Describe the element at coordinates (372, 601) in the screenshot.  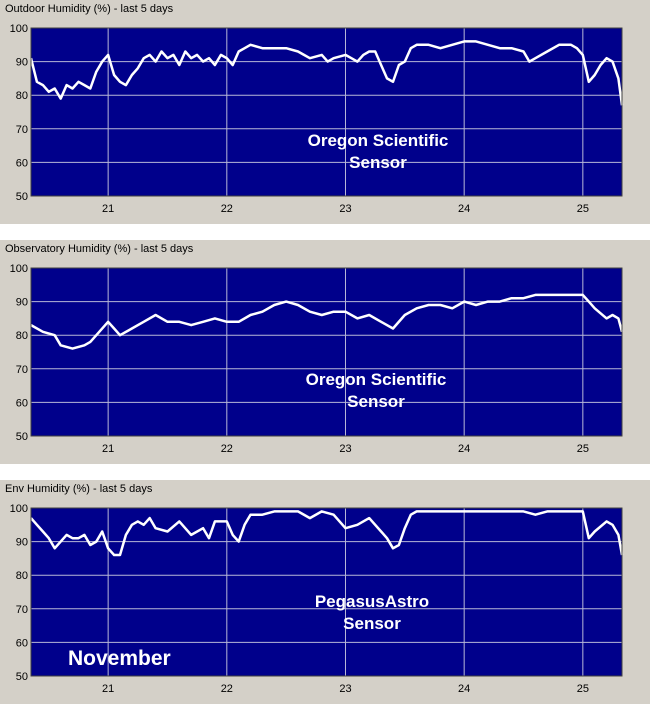
I see `sensor-annotation-line1: PegasusAstro` at that location.